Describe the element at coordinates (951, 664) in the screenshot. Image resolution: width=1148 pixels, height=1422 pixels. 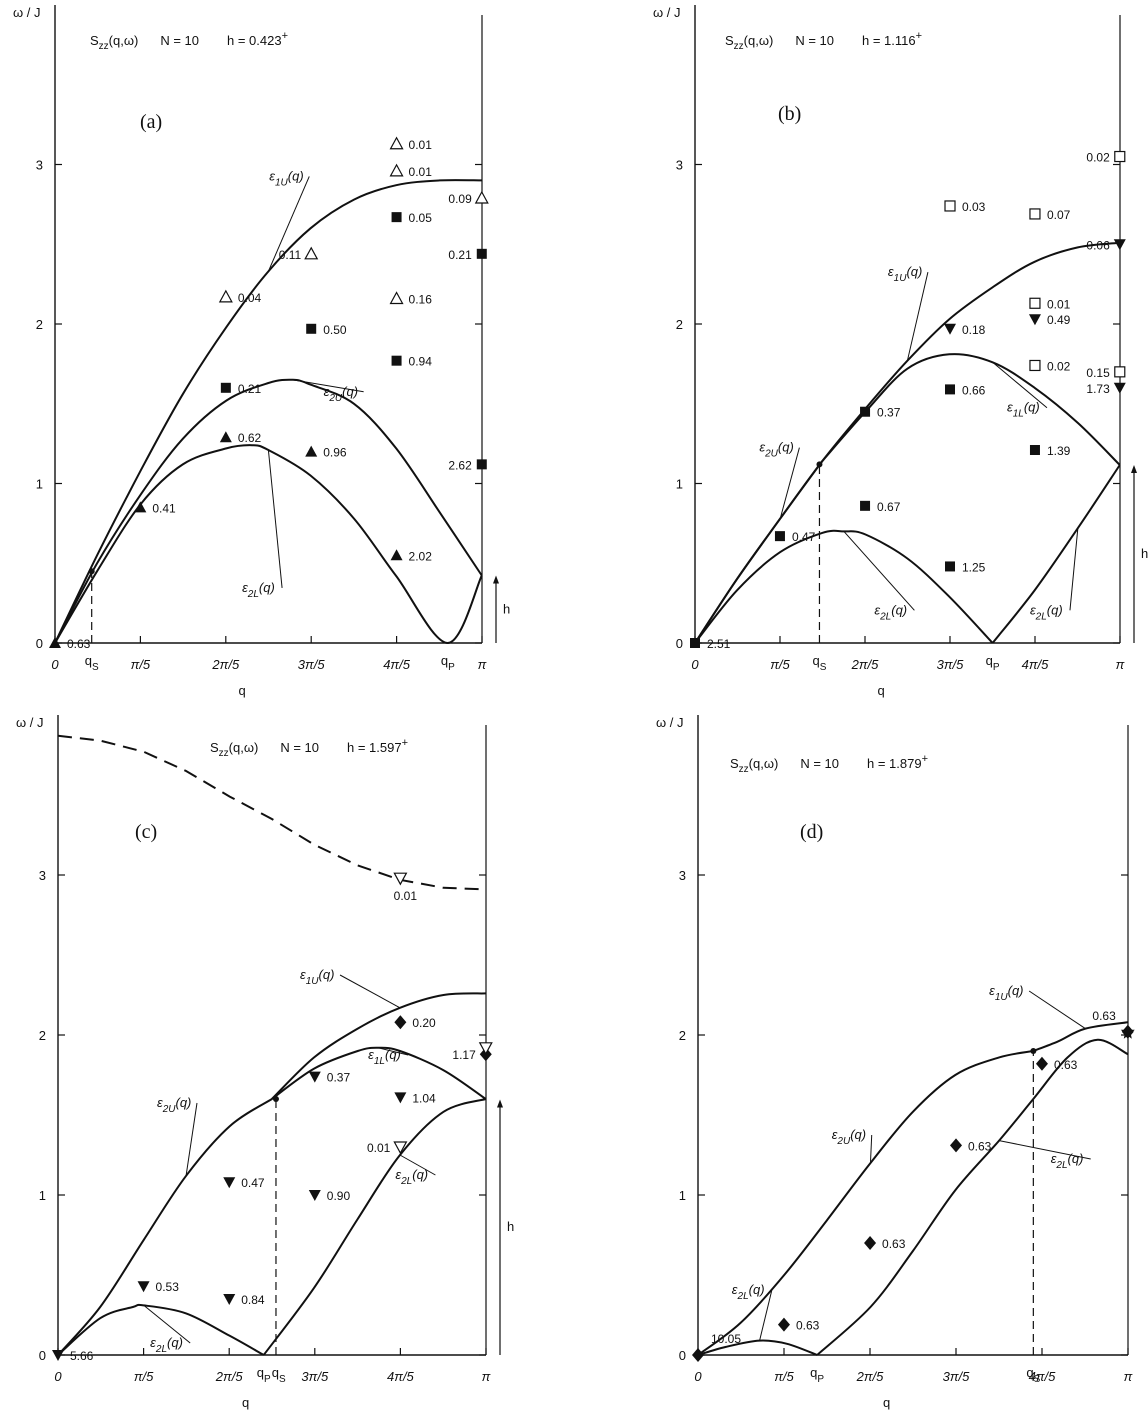
I see `x-tick-label: 3π/5` at that location.